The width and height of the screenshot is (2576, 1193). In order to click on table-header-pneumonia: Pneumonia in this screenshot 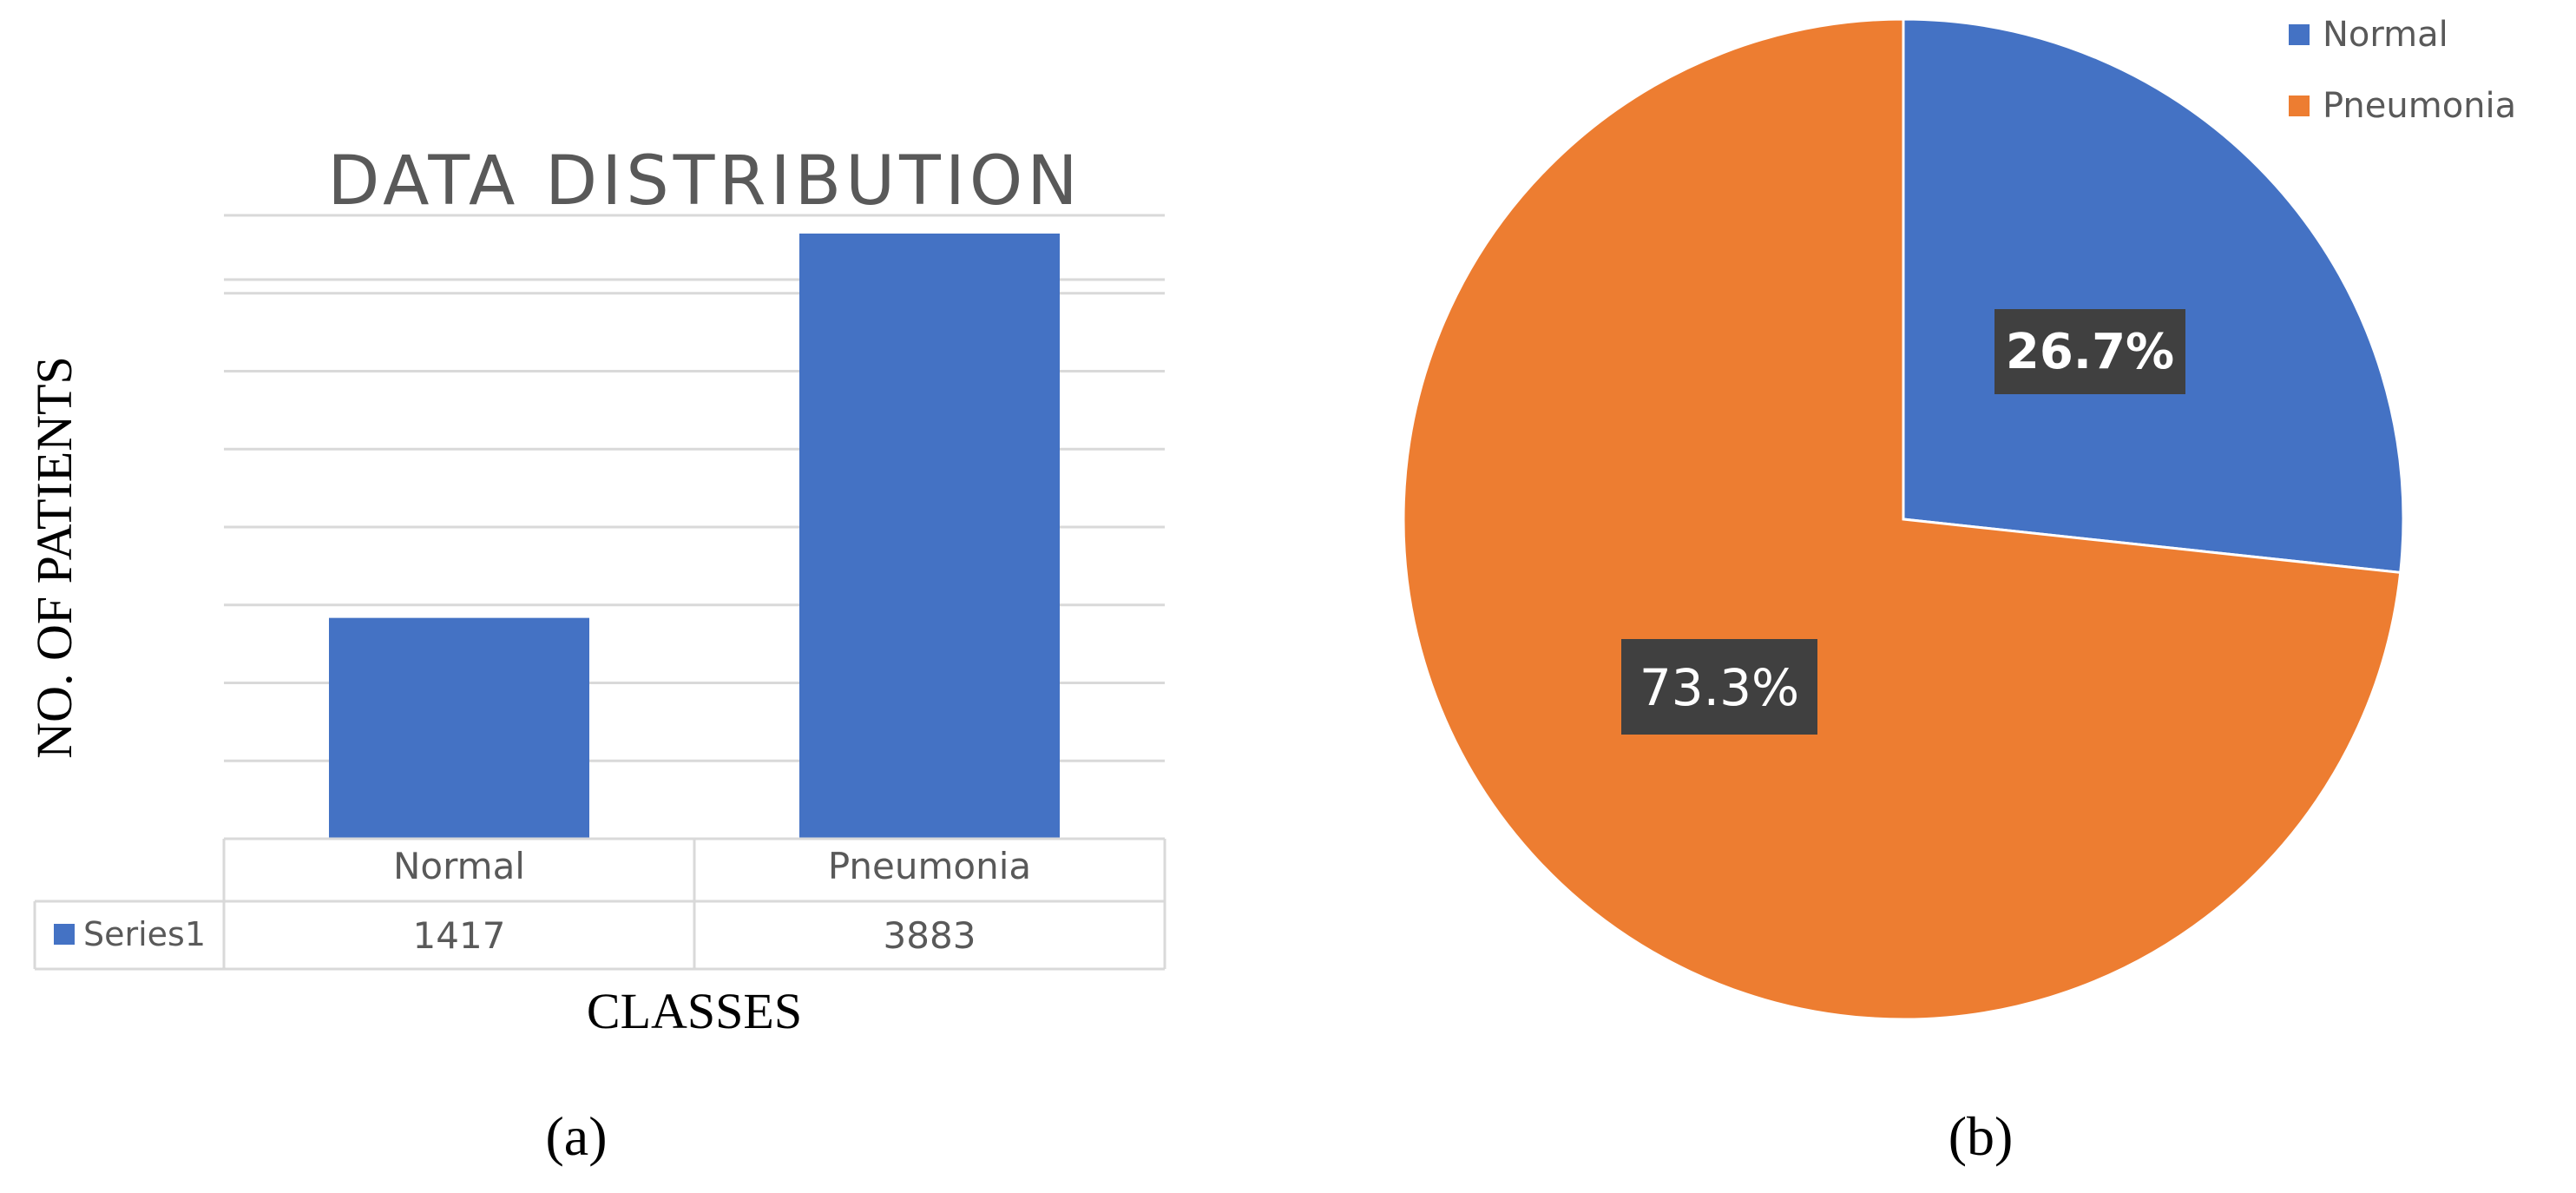, I will do `click(929, 866)`.